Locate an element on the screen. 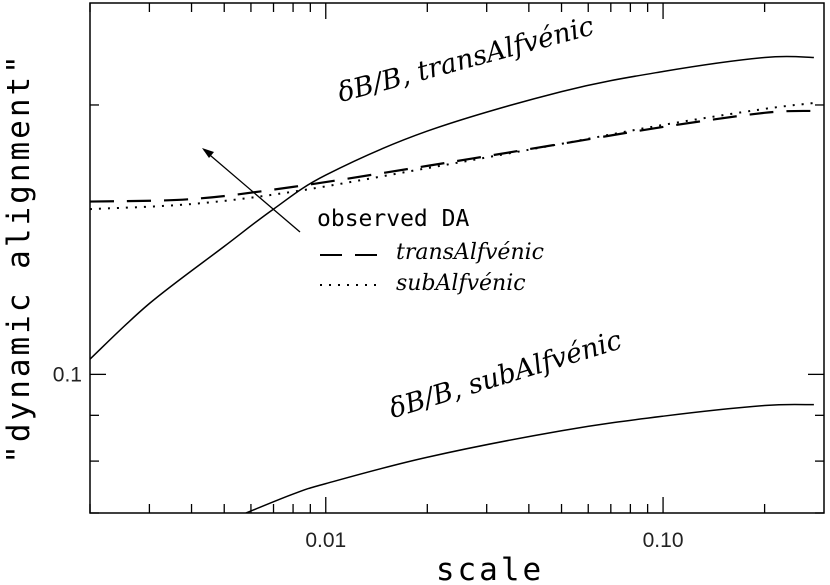 This screenshot has height=585, width=830. annotation-sub-label: δB/B, subAlfvénic is located at coordinates (506, 375).